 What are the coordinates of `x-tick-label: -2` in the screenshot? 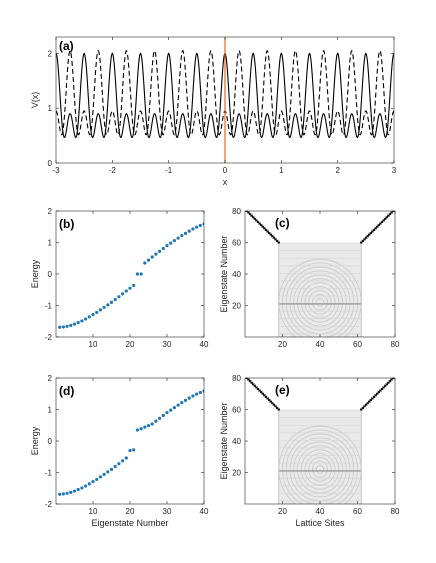 It's located at (113, 170).